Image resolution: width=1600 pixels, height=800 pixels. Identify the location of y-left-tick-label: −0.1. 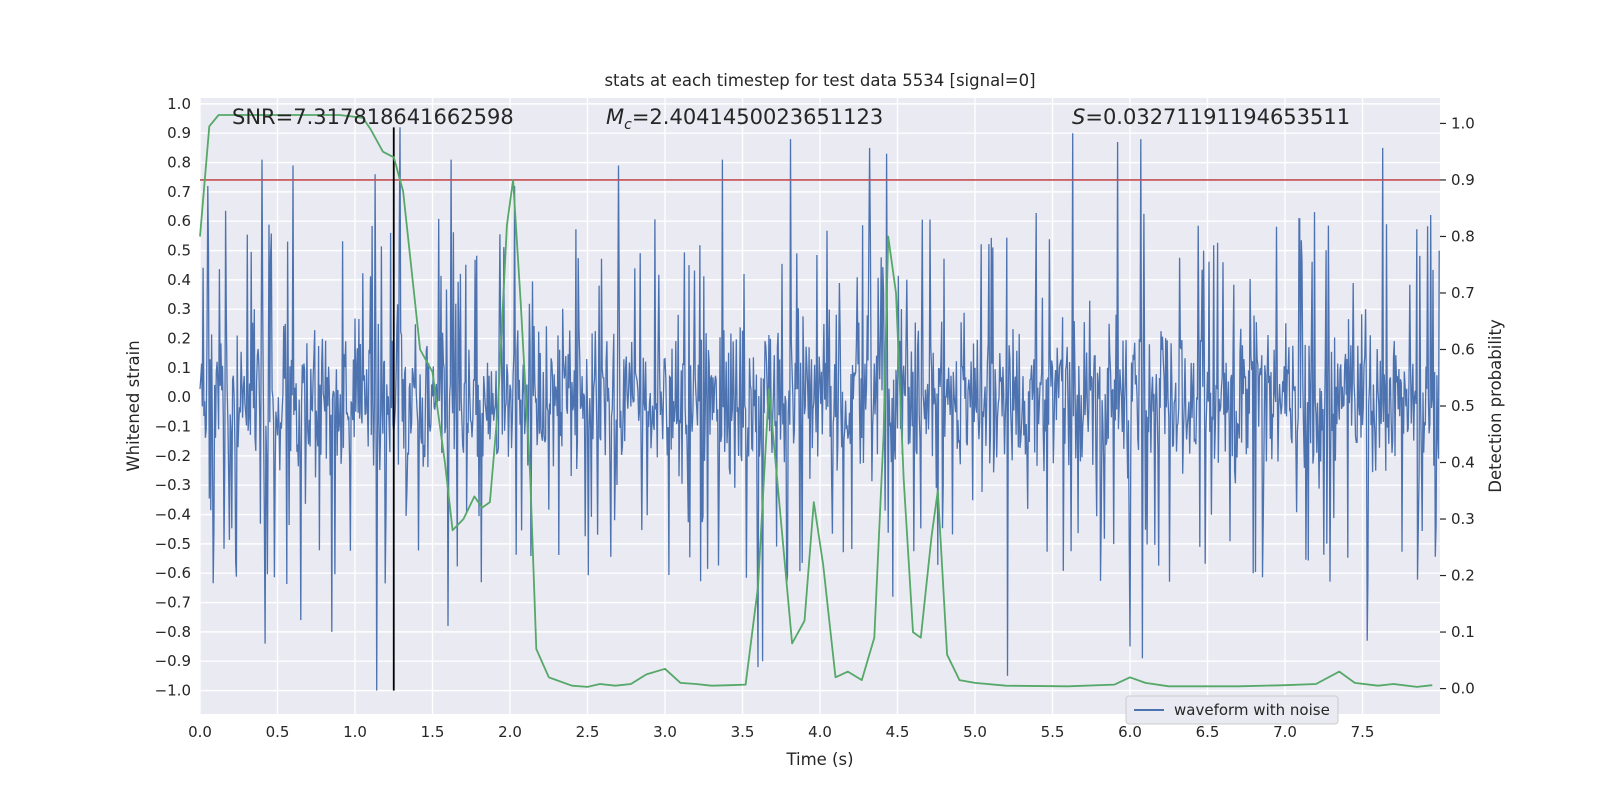
(173, 427).